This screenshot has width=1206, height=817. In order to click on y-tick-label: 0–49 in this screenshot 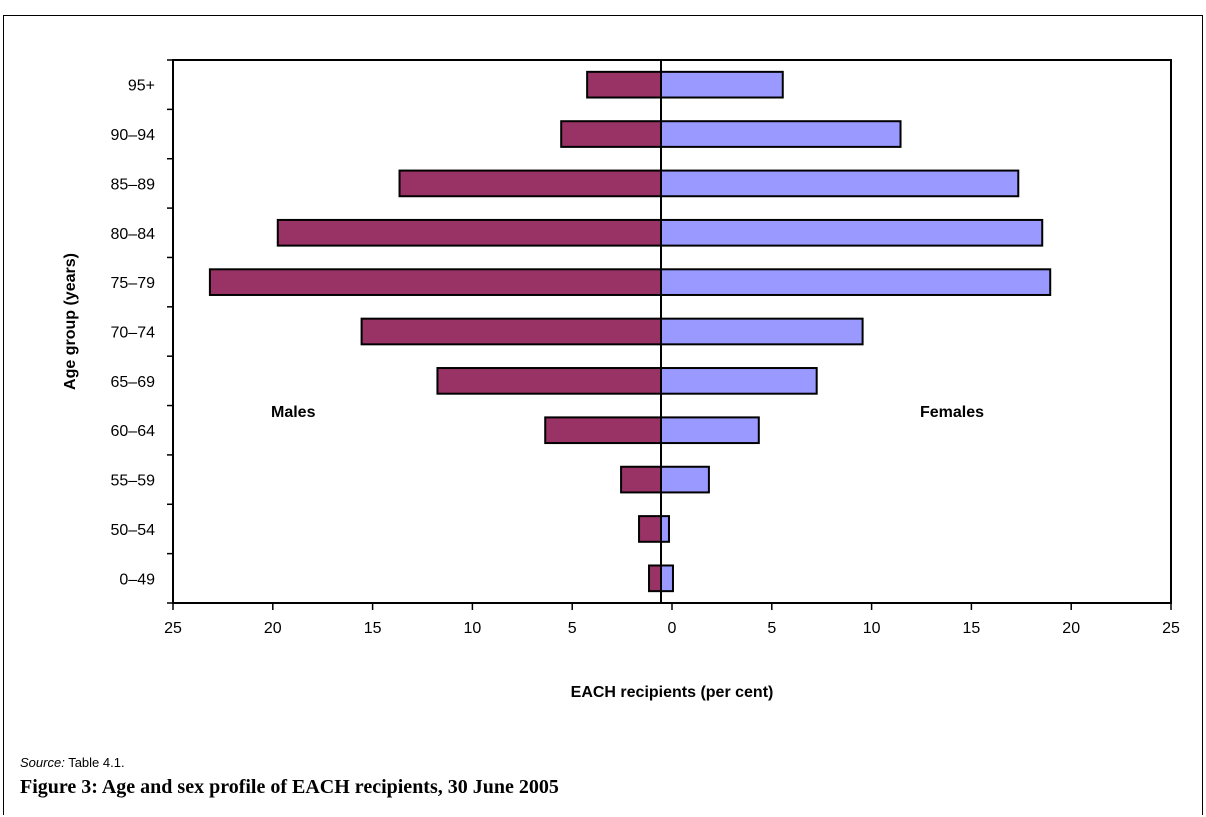, I will do `click(137, 579)`.